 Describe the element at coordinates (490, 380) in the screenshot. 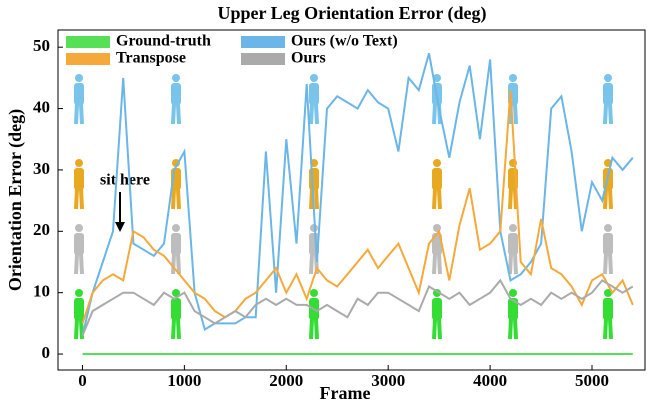

I see `x-tick-label: 4000` at that location.